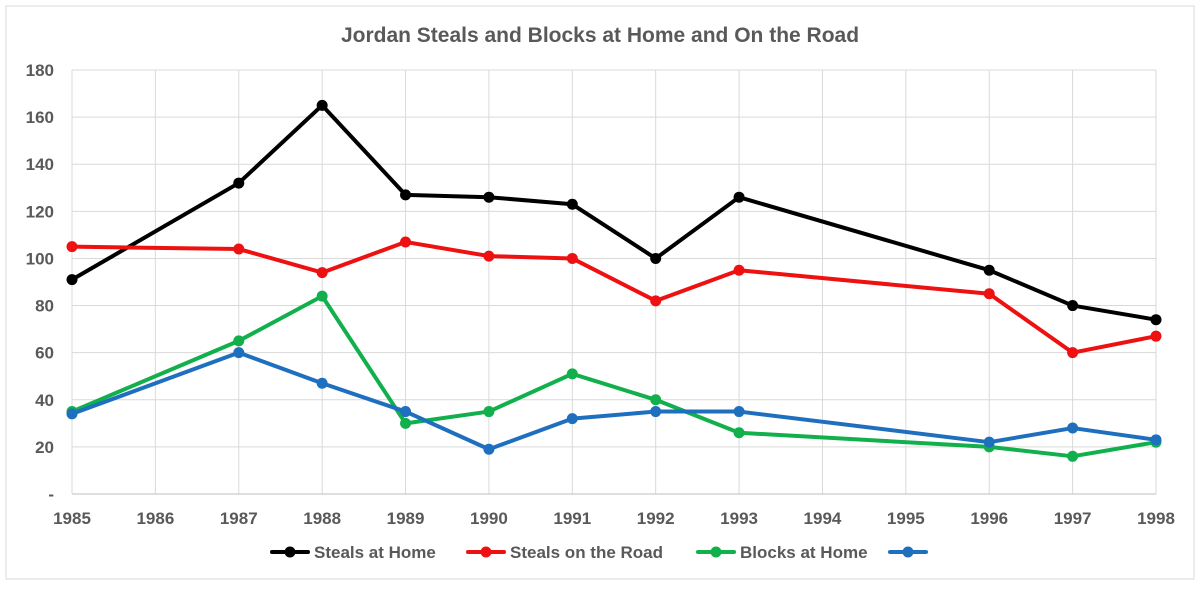 The width and height of the screenshot is (1200, 590). I want to click on y-tick-label: 120, so click(40, 211).